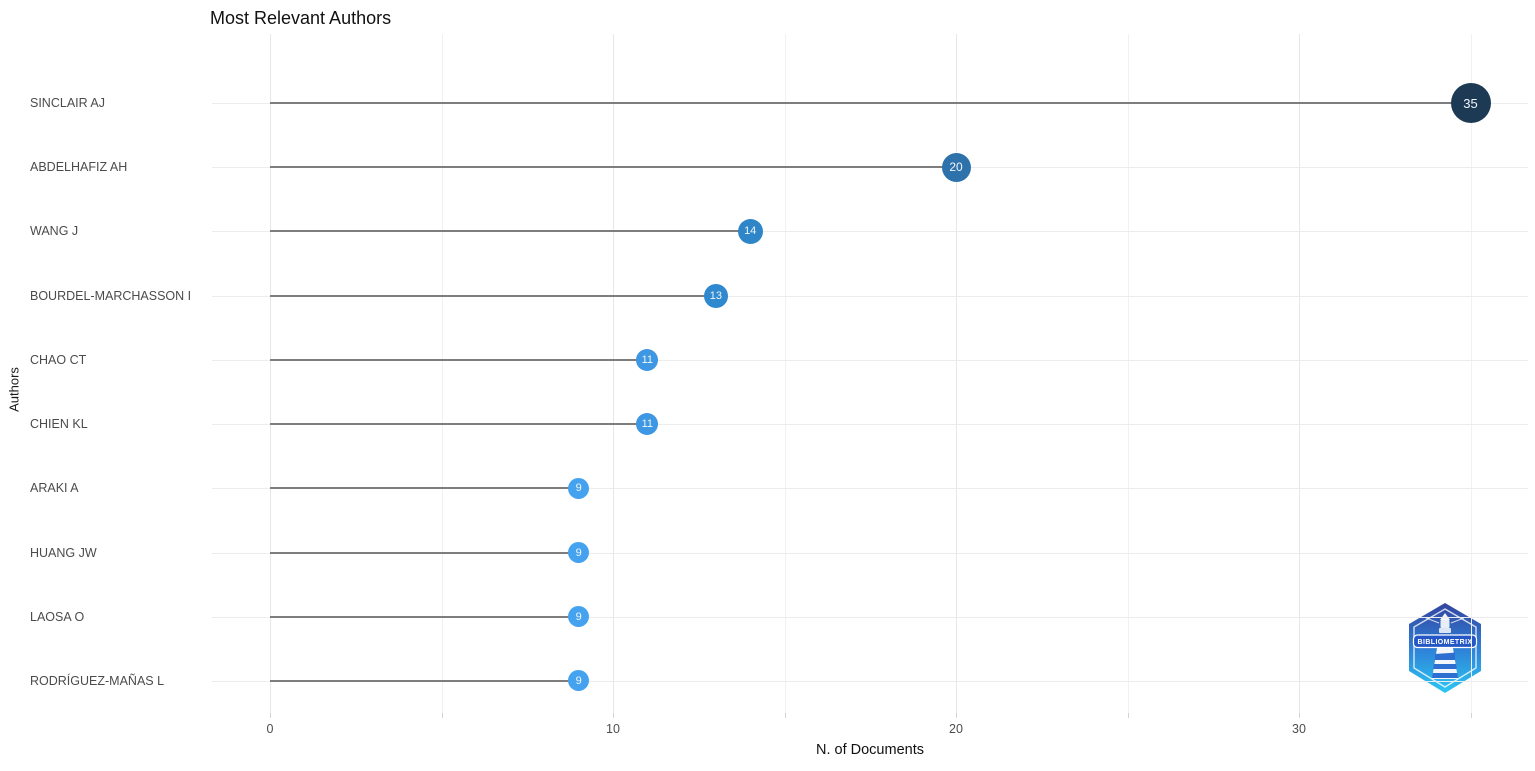 Image resolution: width=1535 pixels, height=771 pixels. Describe the element at coordinates (97, 680) in the screenshot. I see `author-label: RODRÍGUEZ-MAÑAS L` at that location.